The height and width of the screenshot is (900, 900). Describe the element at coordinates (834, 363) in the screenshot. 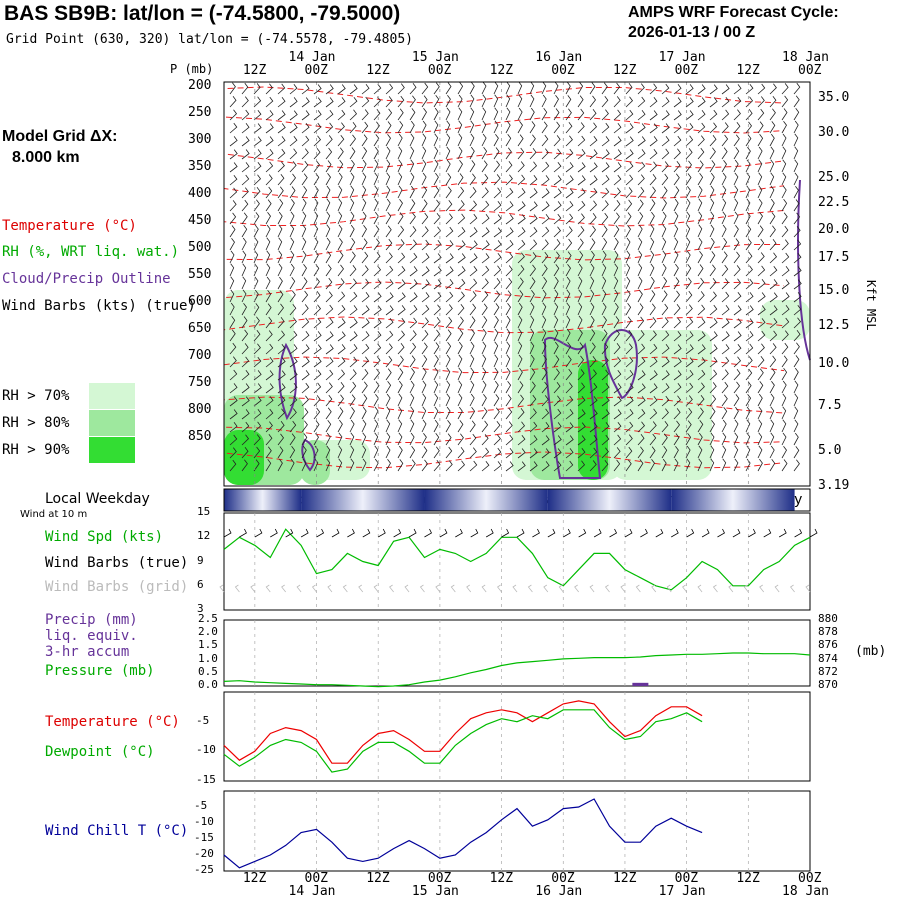

I see `height-tick: 10.0` at that location.